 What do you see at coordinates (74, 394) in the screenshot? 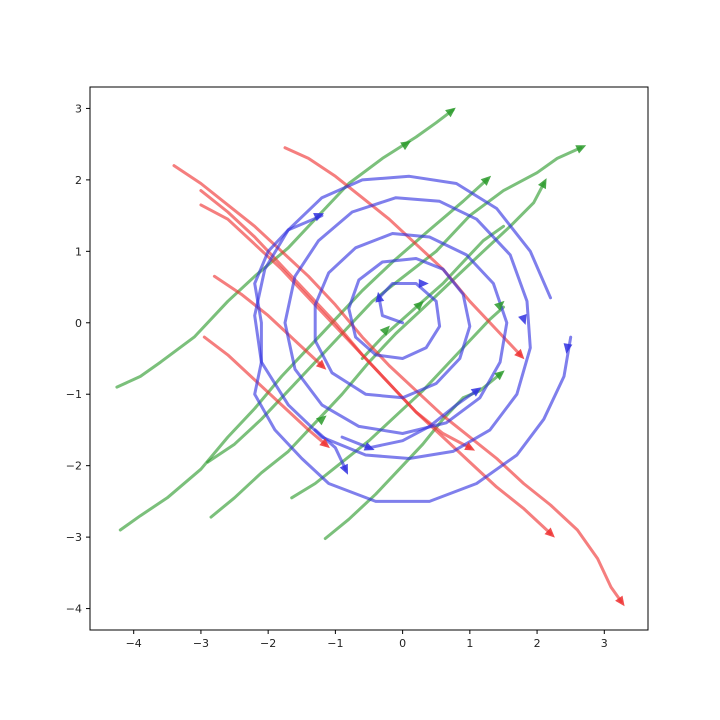
I see `y-tick-label: −1` at bounding box center [74, 394].